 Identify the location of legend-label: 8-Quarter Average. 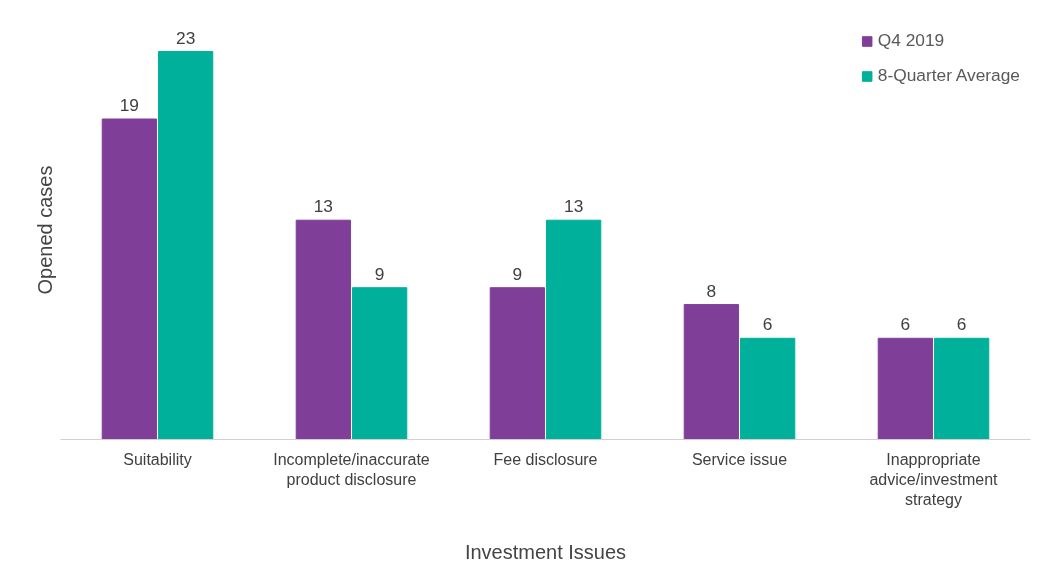
(948, 75).